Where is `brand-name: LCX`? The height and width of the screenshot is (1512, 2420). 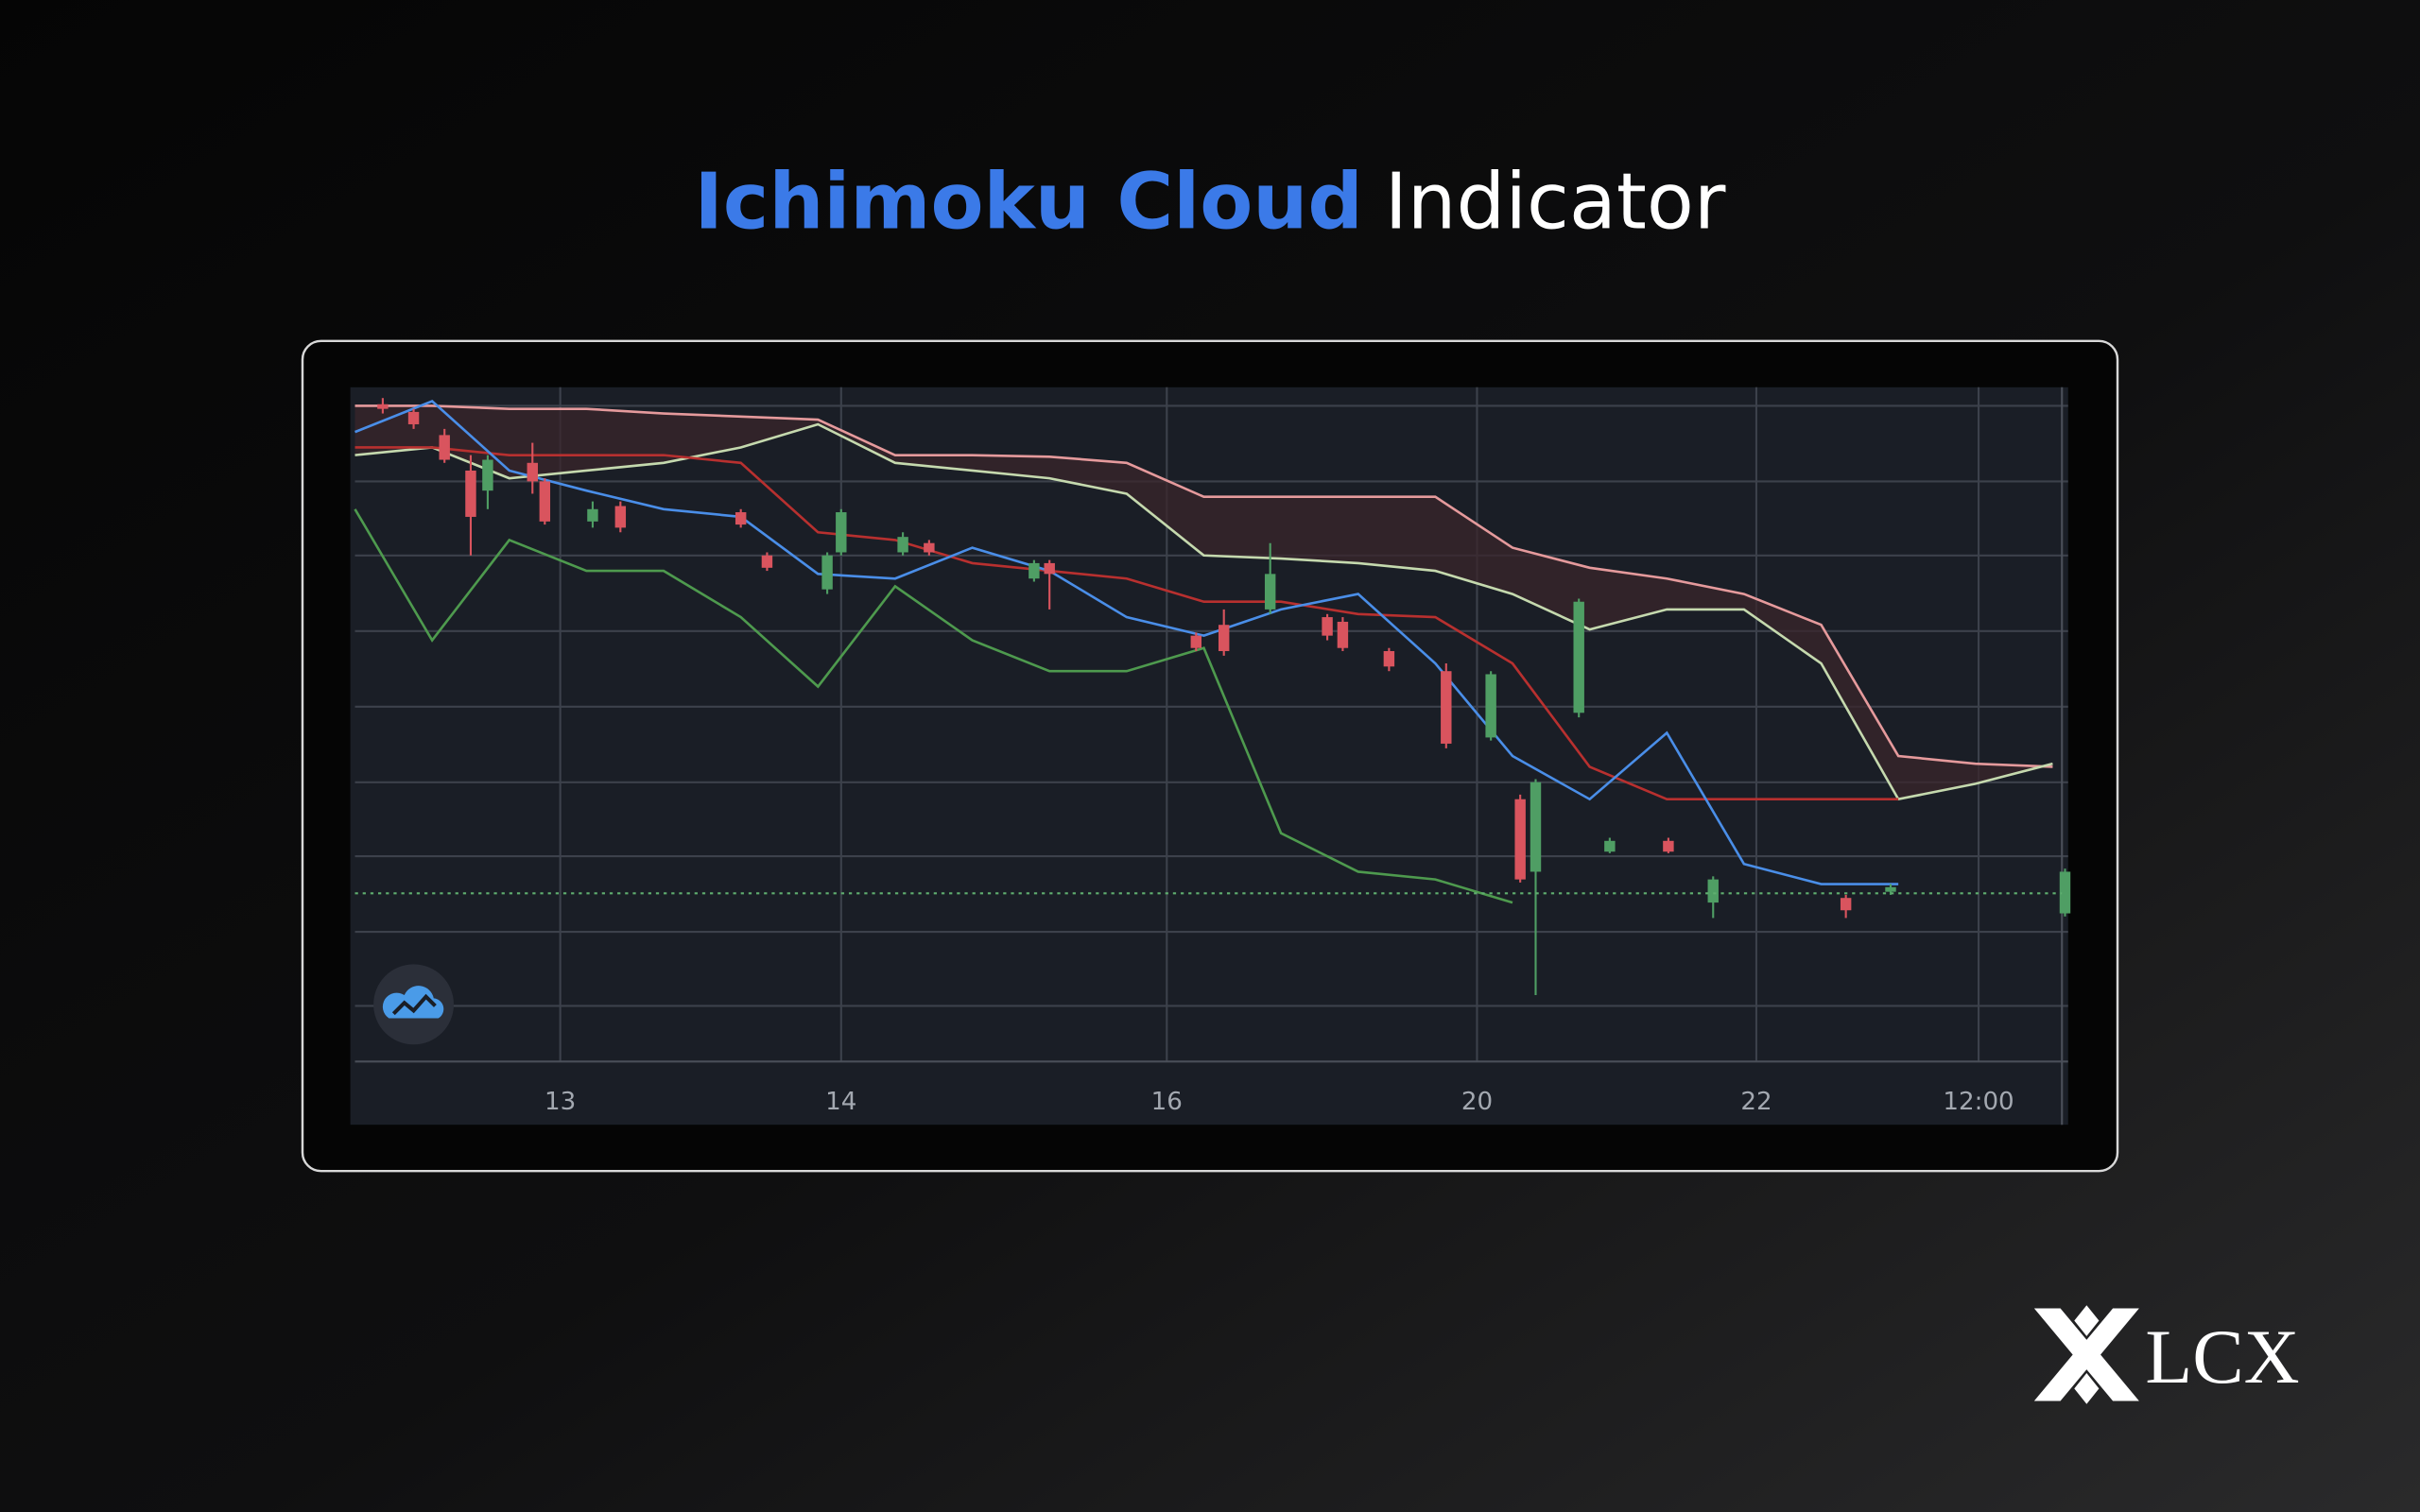 brand-name: LCX is located at coordinates (2222, 1357).